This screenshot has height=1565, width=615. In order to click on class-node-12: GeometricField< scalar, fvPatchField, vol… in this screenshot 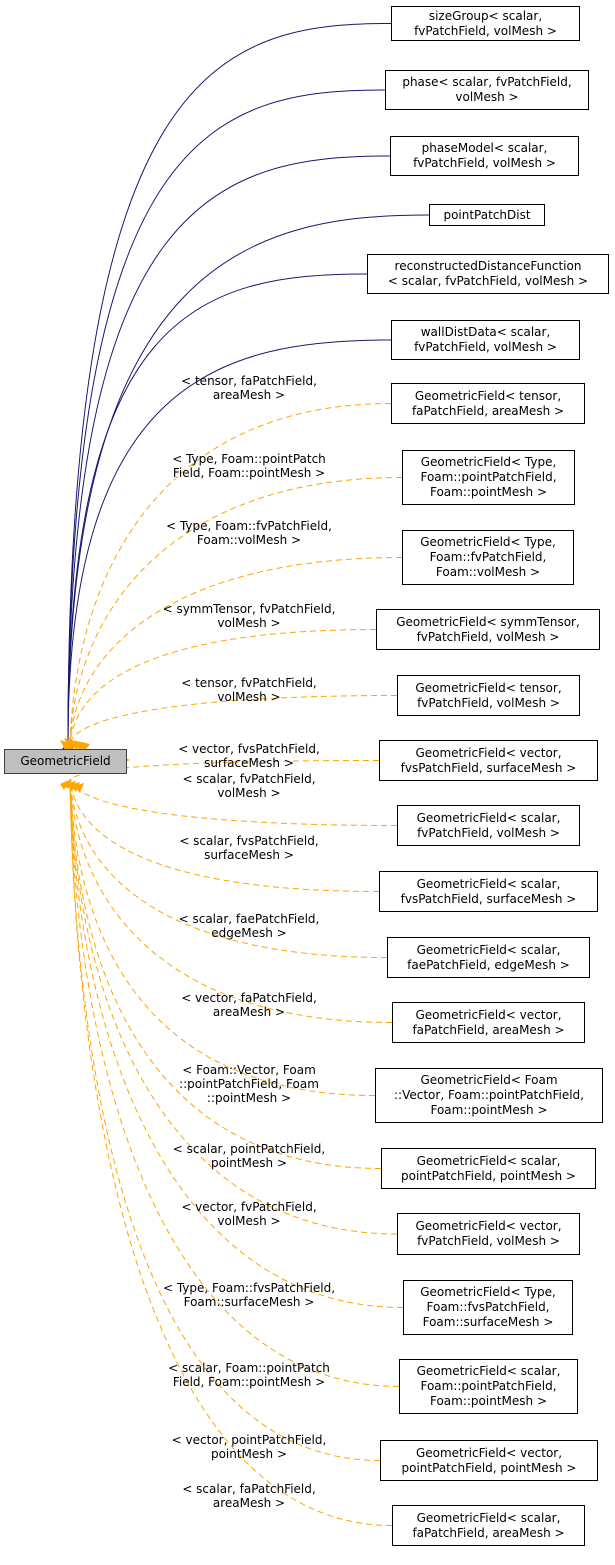, I will do `click(488, 825)`.